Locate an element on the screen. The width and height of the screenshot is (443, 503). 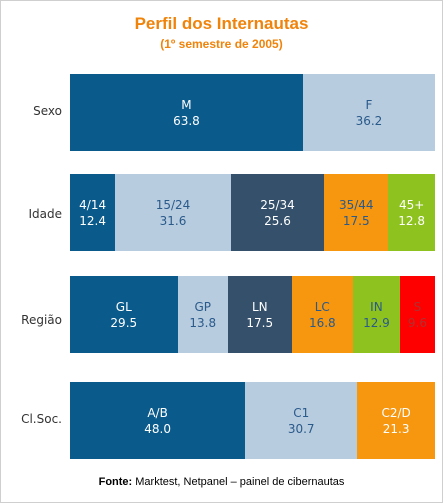
segment-35-44: 35/44 17.5 is located at coordinates (356, 212).